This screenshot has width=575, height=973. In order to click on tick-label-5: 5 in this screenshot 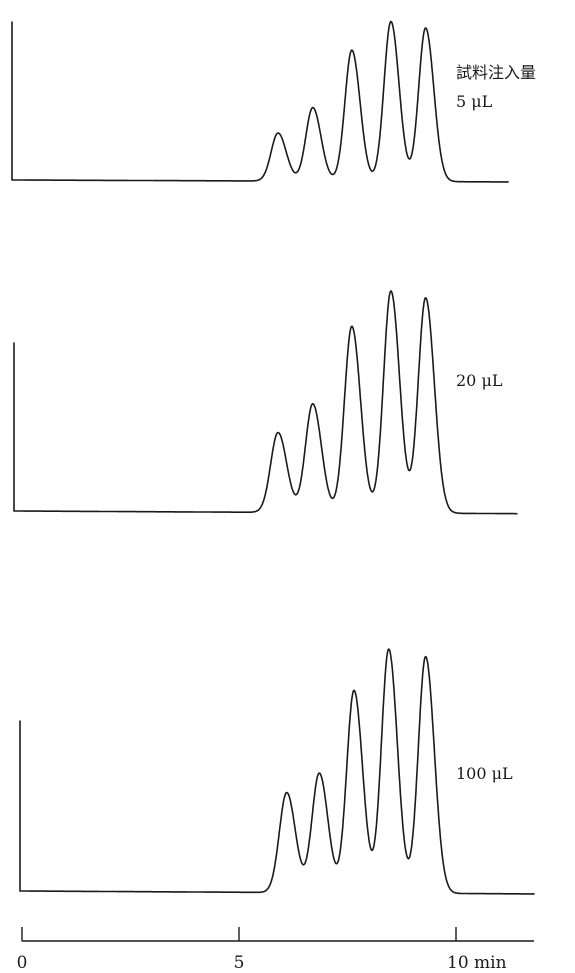, I will do `click(239, 963)`.